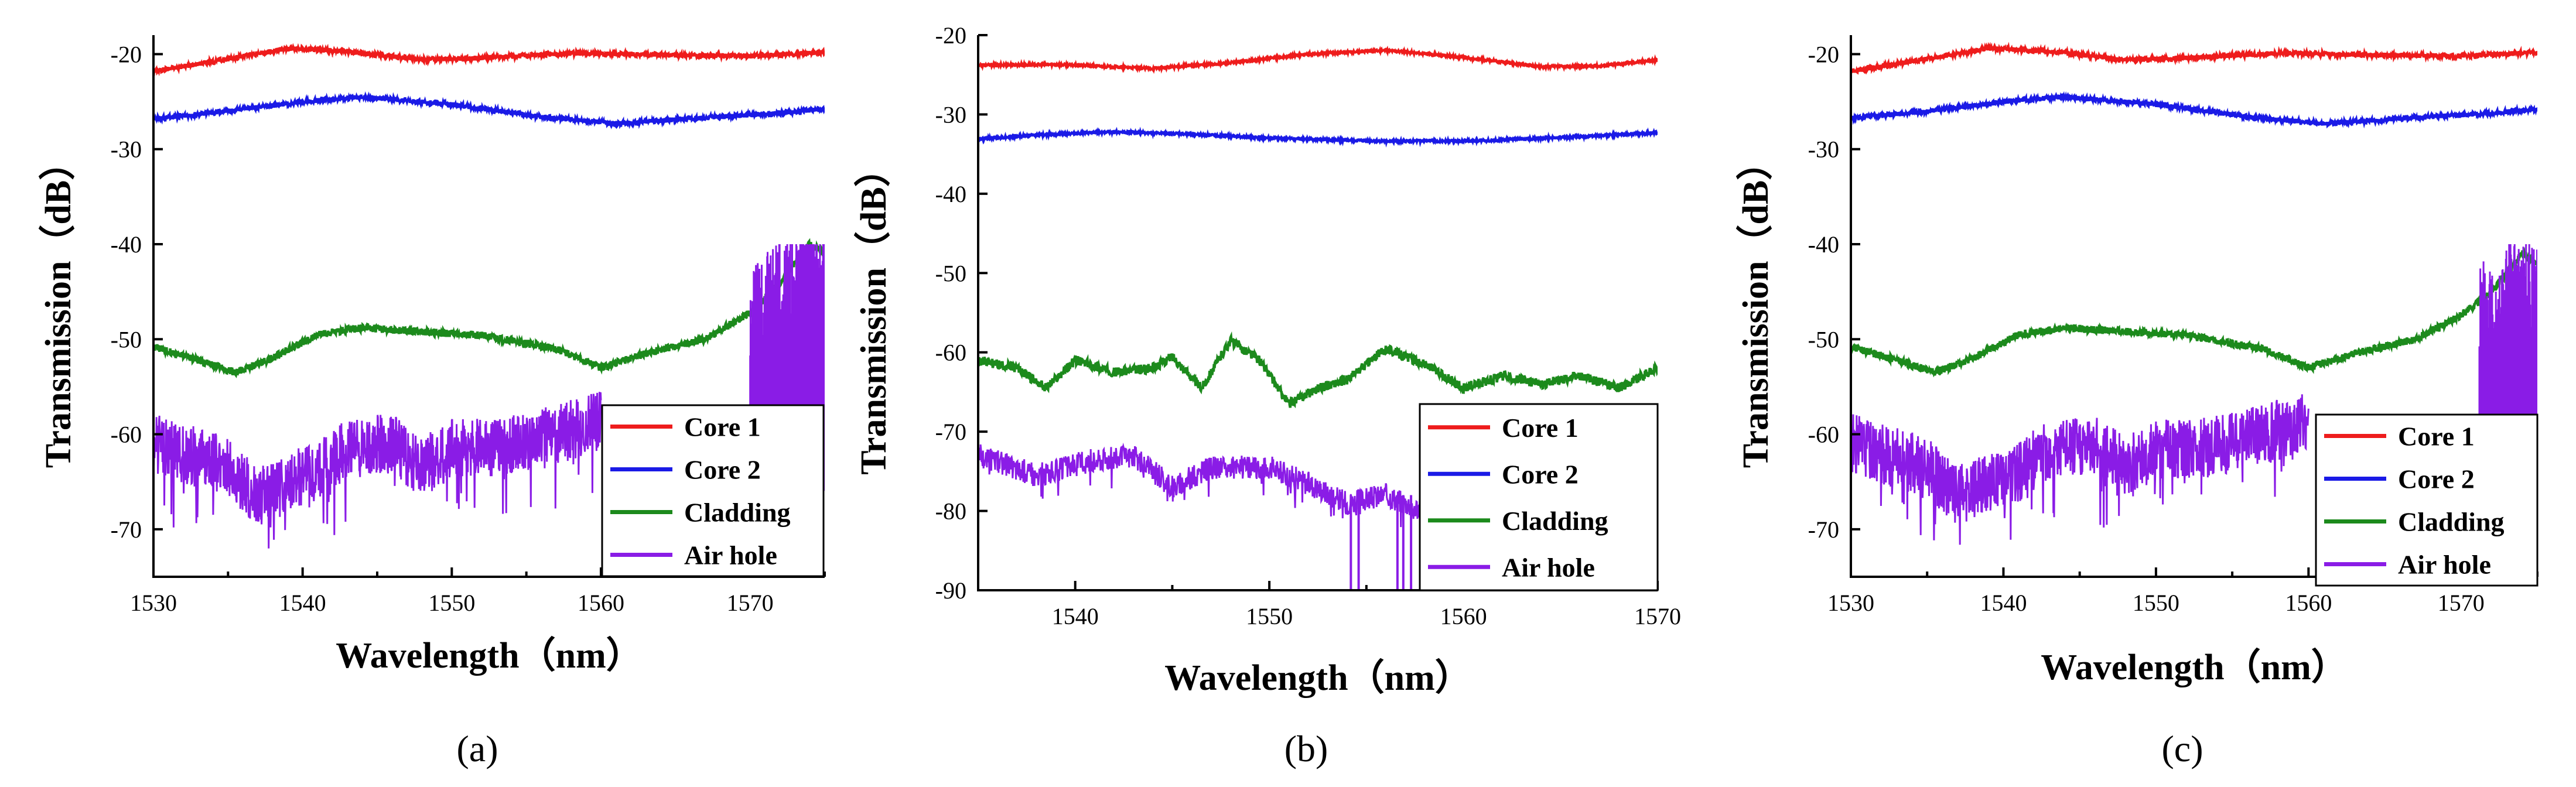  I want to click on y-tick-label: -80, so click(951, 511).